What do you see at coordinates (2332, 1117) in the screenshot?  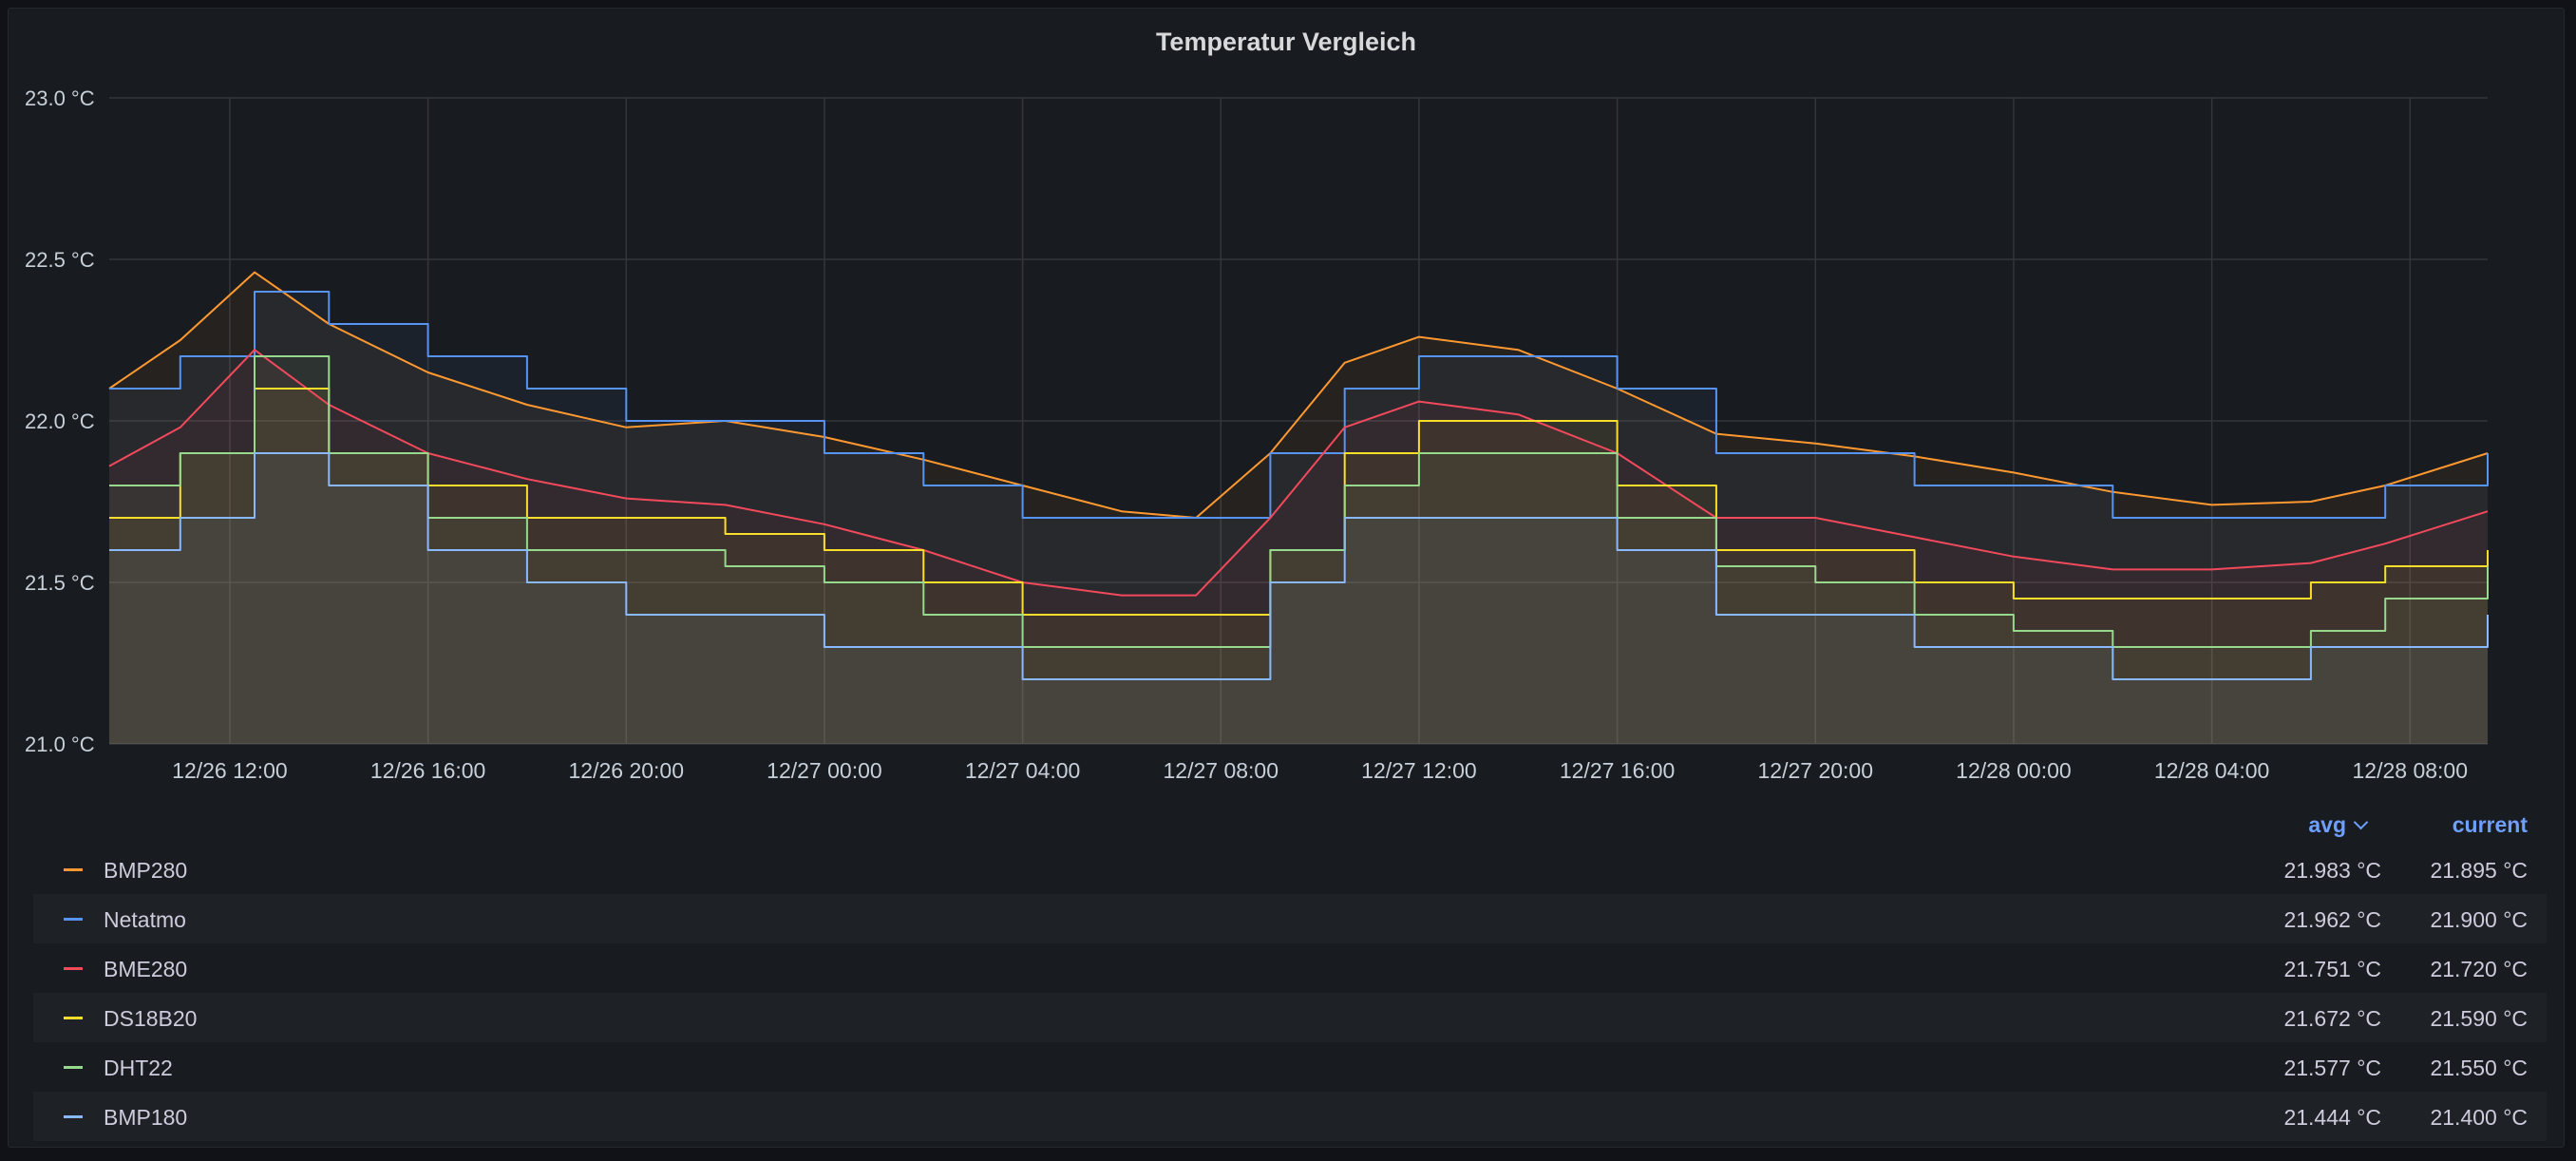 I see `legend-avg-value: 21.444 °C` at bounding box center [2332, 1117].